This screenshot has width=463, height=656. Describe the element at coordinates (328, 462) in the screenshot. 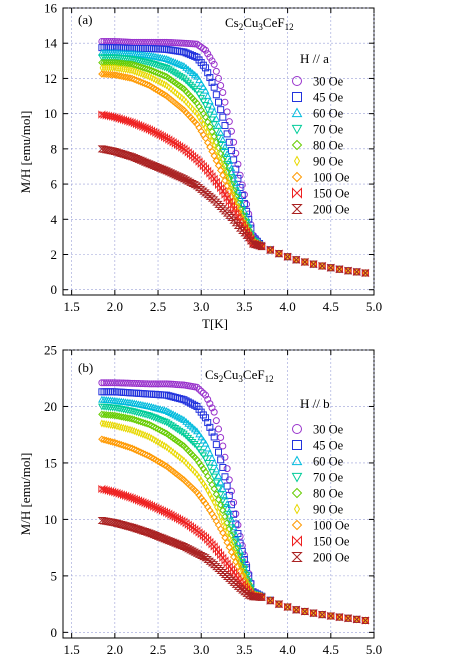

I see `legend-label: 60 Oe` at that location.